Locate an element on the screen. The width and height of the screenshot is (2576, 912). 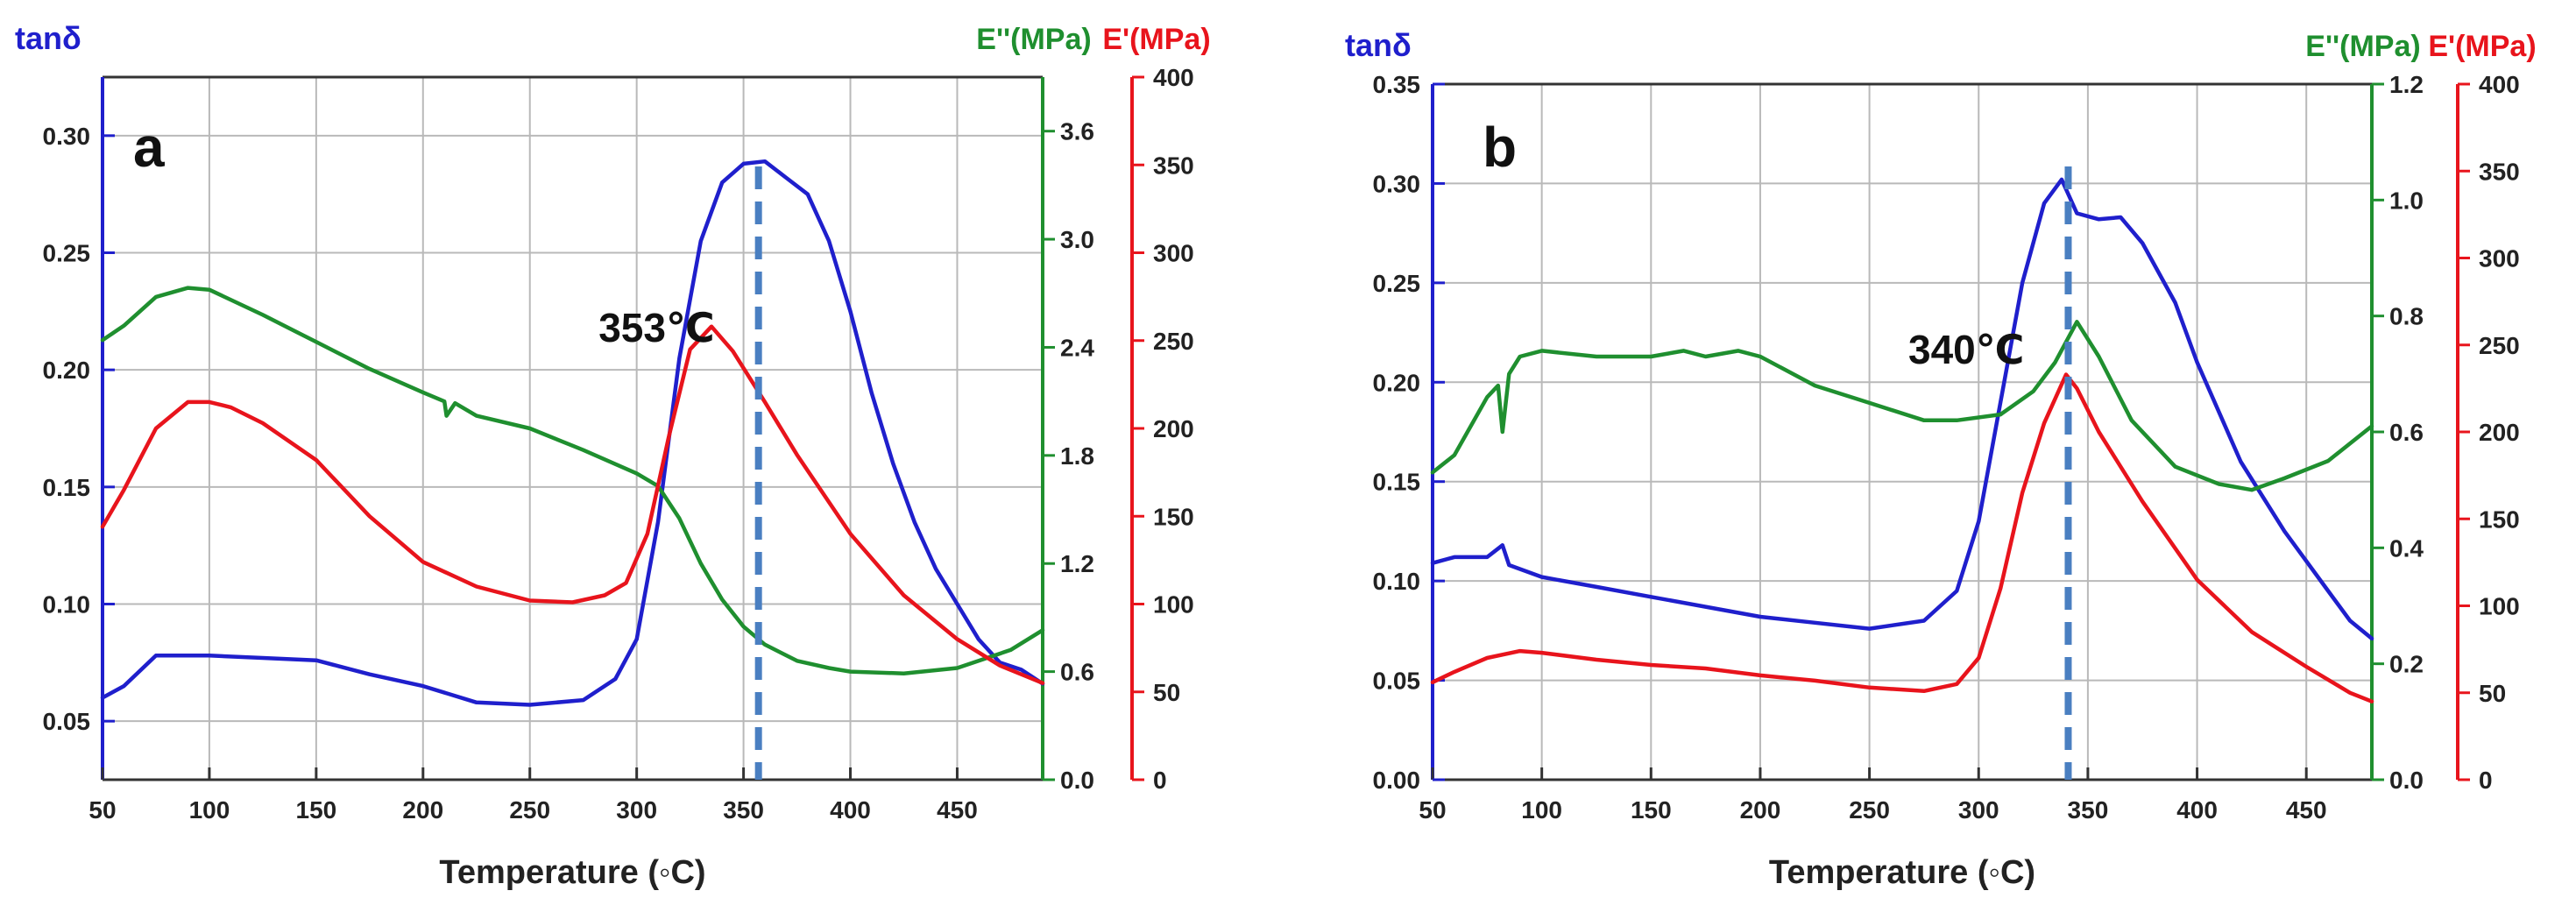
loss-modulus-line is located at coordinates (1902, 406).